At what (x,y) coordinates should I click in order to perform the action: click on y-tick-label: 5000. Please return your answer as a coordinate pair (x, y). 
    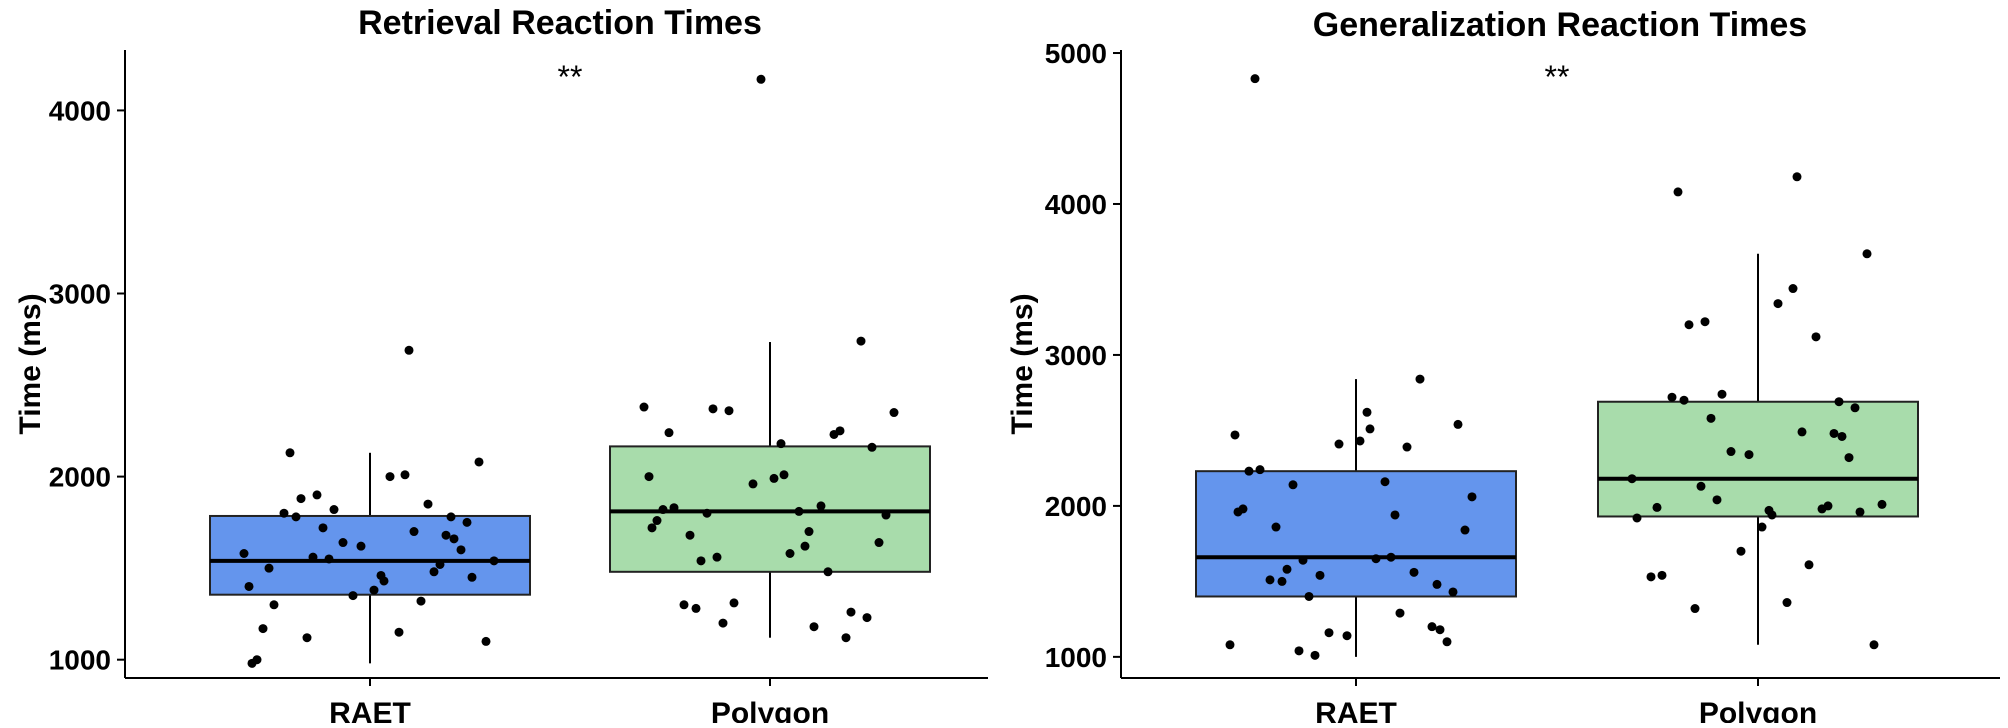
    Looking at the image, I should click on (1076, 53).